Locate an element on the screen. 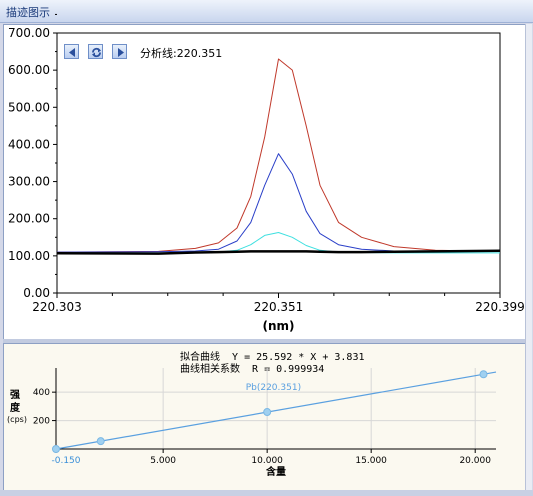 This screenshot has width=533, height=496. refresh-icon is located at coordinates (96, 52).